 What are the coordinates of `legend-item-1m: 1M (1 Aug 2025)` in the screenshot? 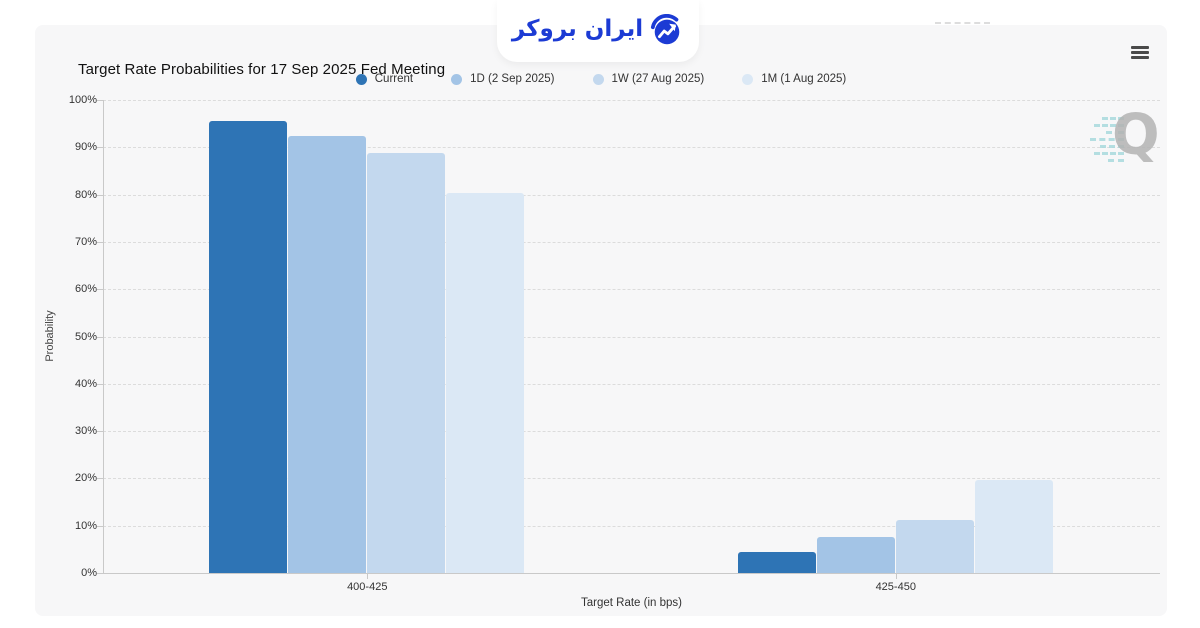 It's located at (794, 79).